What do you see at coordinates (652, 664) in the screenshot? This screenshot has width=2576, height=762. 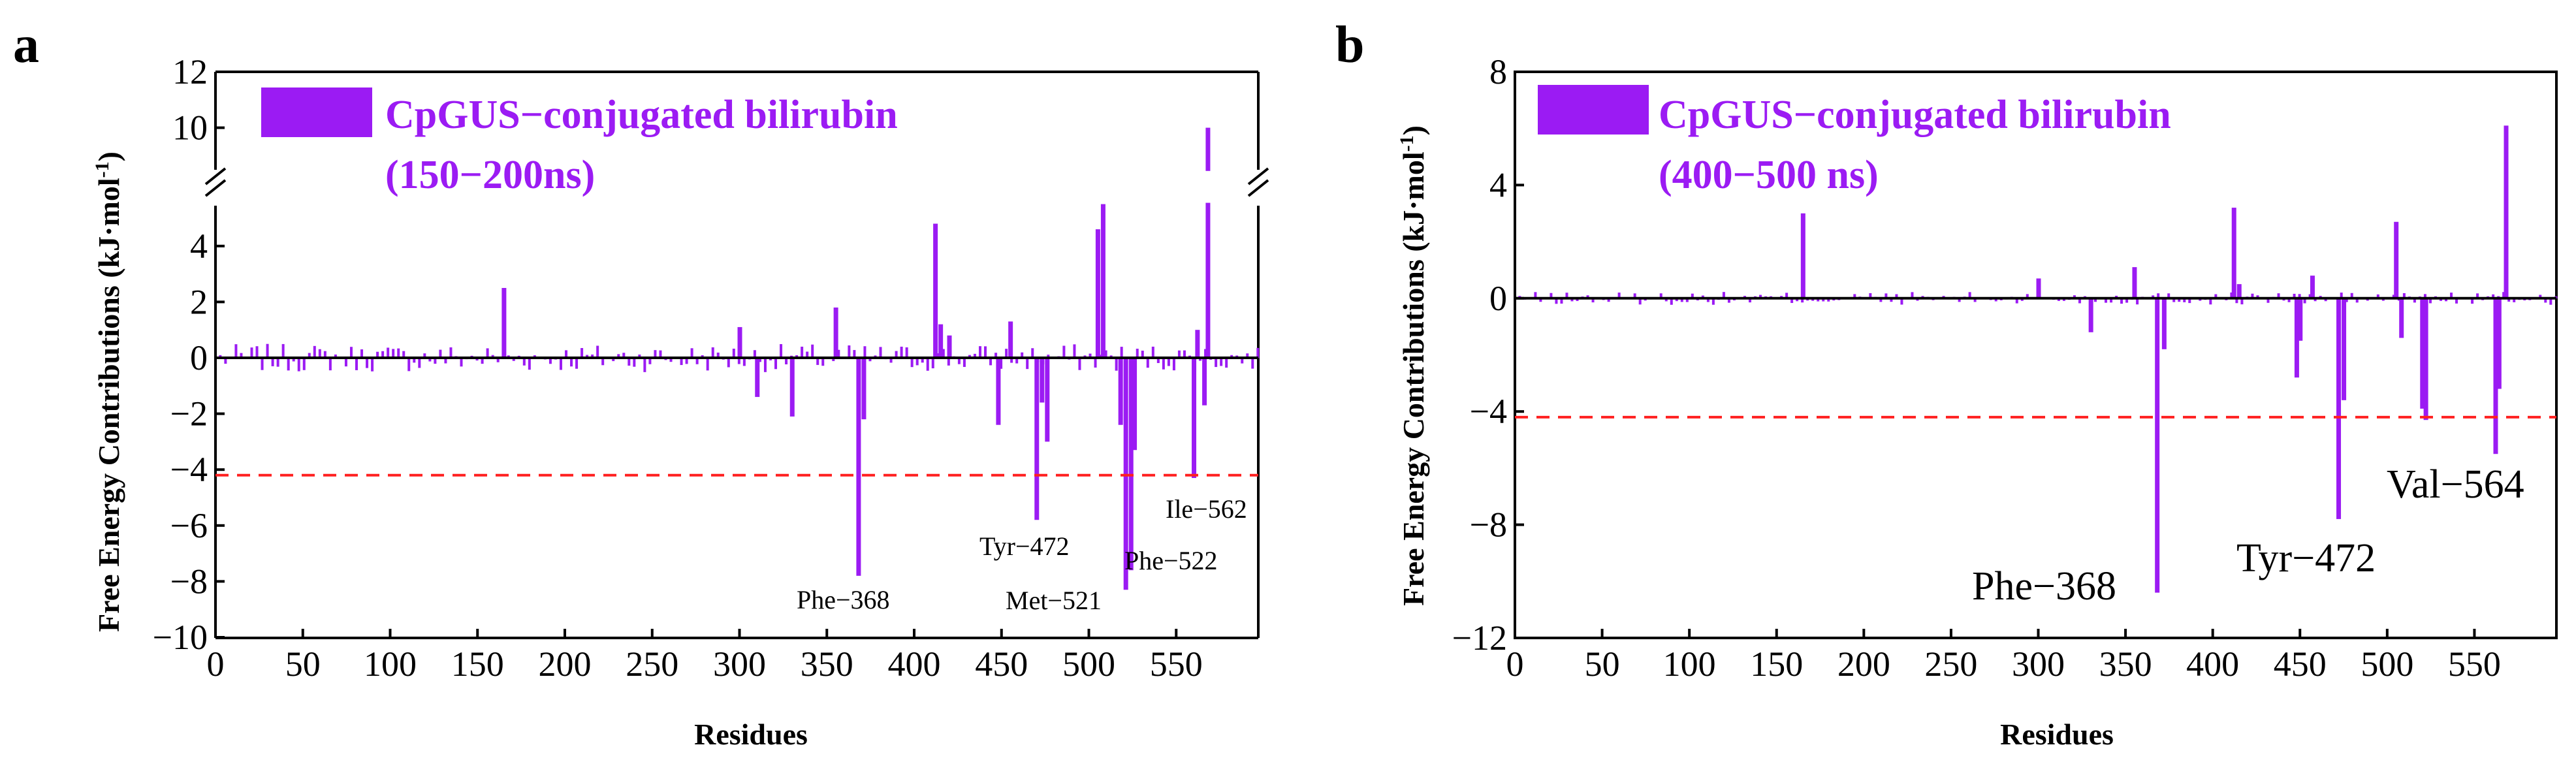 I see `x-tick-label-a-250: 250` at bounding box center [652, 664].